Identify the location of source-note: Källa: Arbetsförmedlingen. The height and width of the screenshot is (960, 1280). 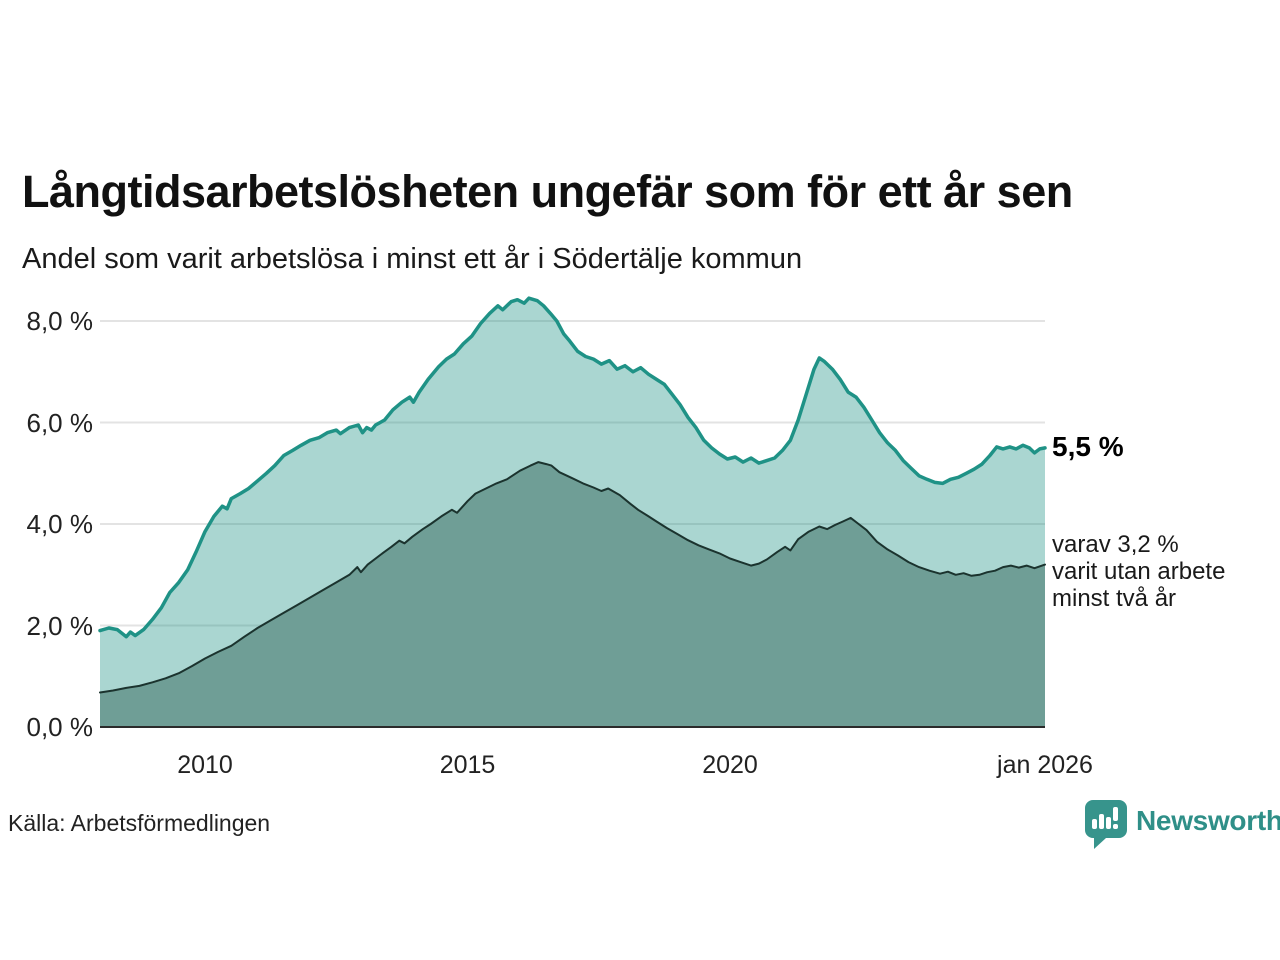
(139, 823).